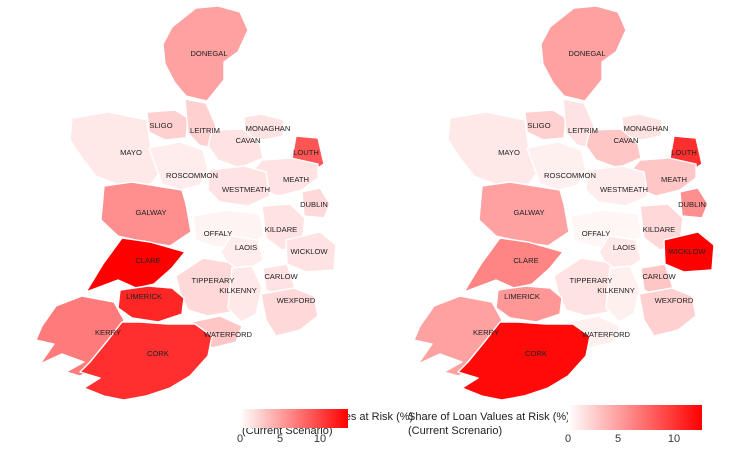 This screenshot has height=450, width=756. Describe the element at coordinates (455, 431) in the screenshot. I see `legend-title-line2: (Current Screnario)` at that location.